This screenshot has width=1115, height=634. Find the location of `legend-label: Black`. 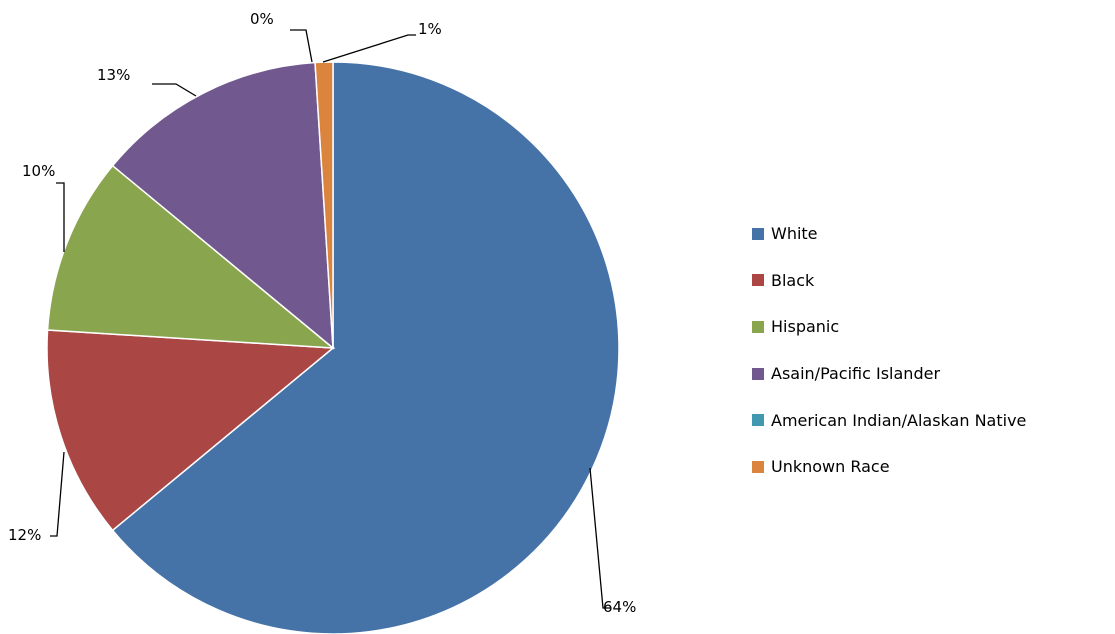

legend-label: Black is located at coordinates (793, 280).